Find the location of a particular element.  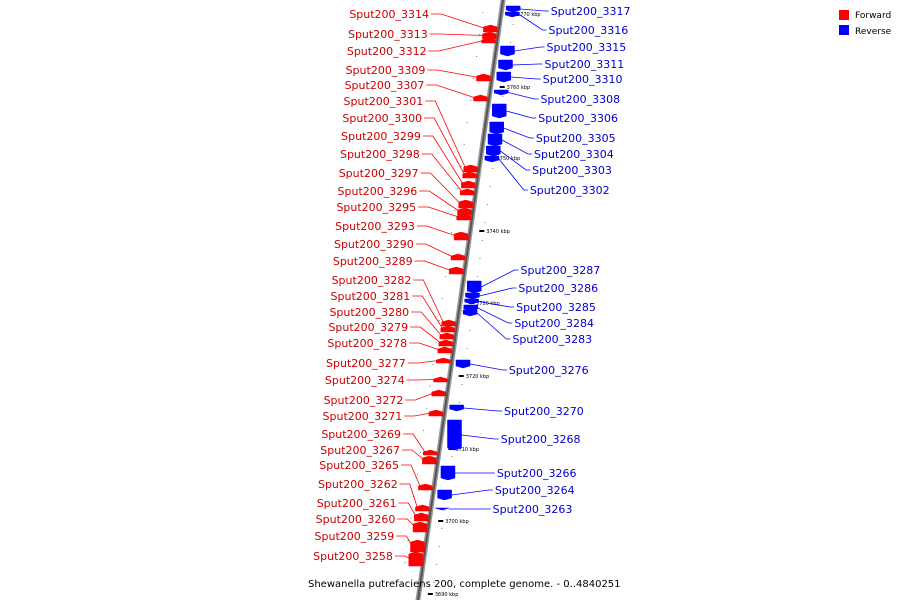

forward-gene-label: Sput200_3314 is located at coordinates (389, 14).